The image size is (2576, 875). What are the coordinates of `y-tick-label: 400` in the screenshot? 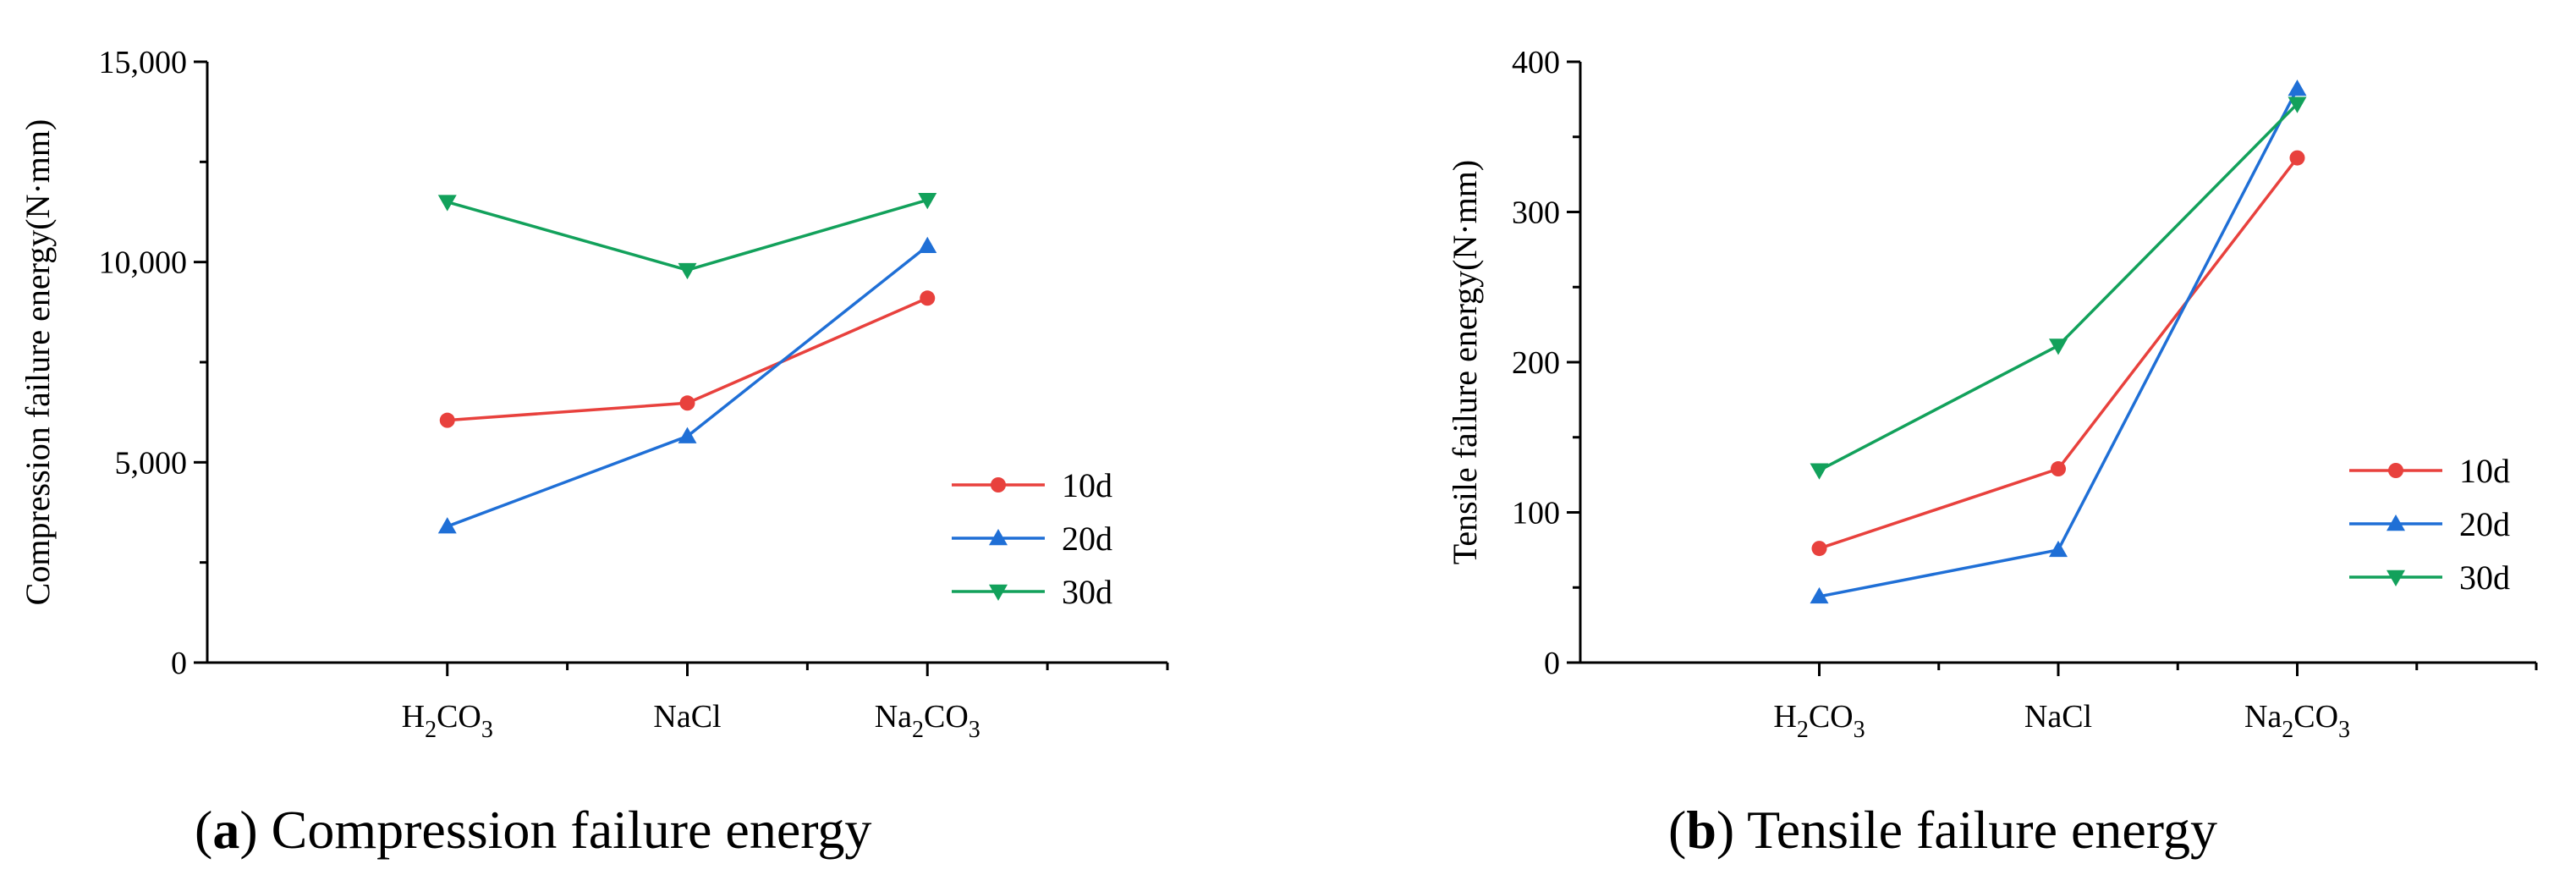 It's located at (1536, 62).